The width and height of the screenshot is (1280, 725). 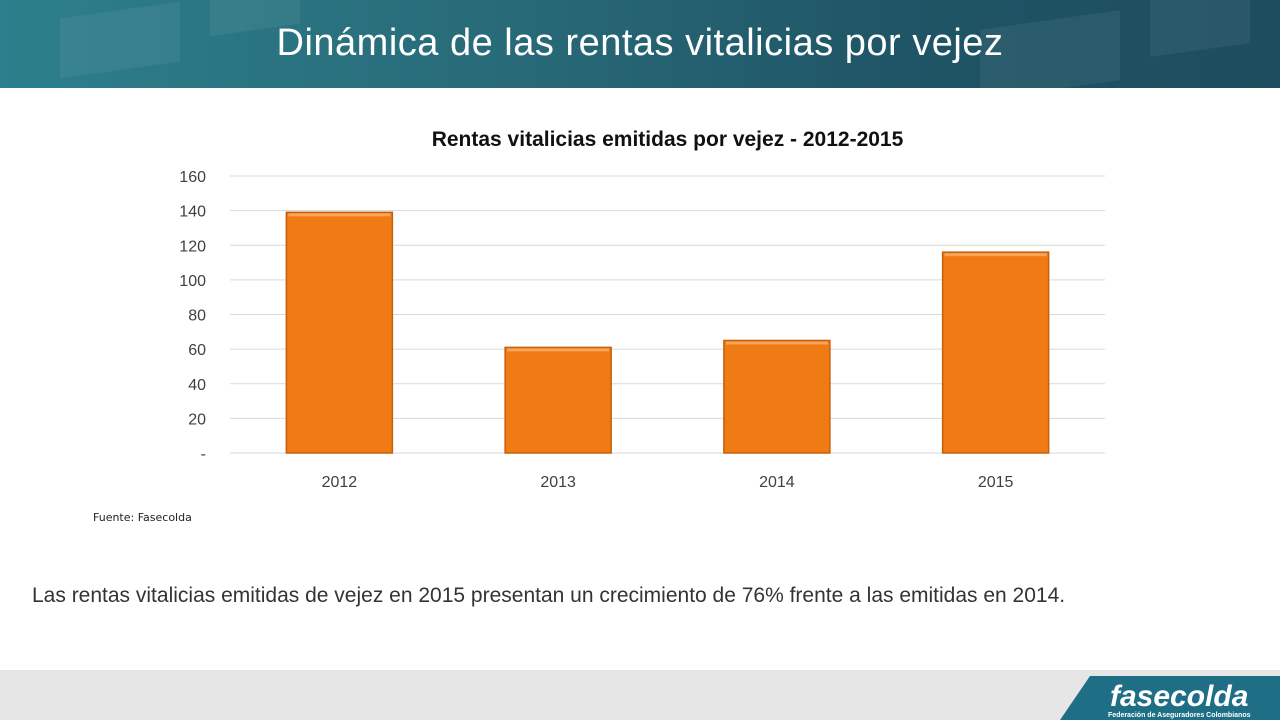 I want to click on bar-2015, so click(x=995, y=352).